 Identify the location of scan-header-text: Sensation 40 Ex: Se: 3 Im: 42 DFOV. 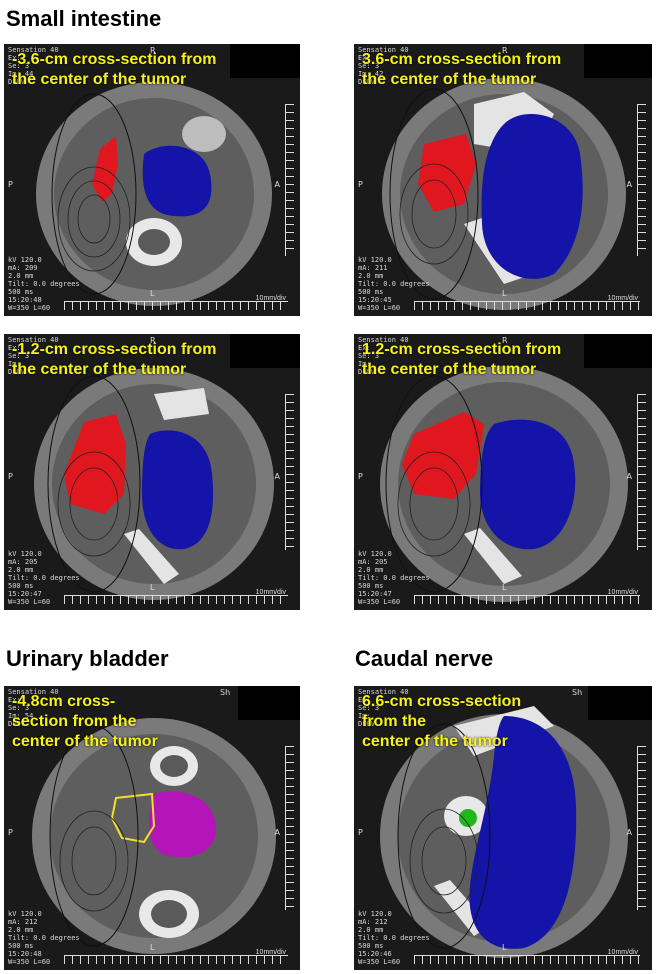
(383, 66).